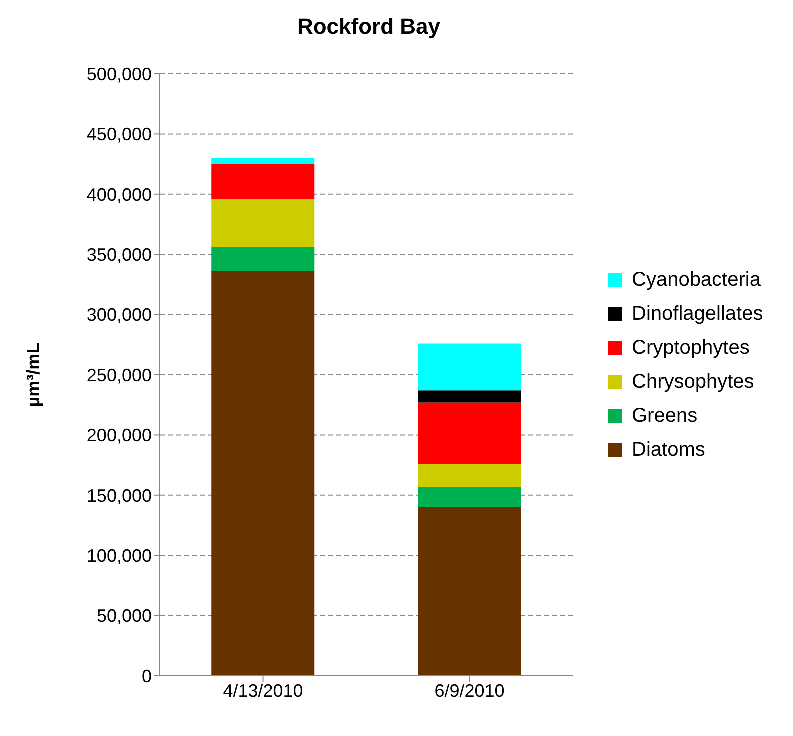 The width and height of the screenshot is (793, 736). Describe the element at coordinates (119, 254) in the screenshot. I see `y-tick-label: 350,000` at that location.